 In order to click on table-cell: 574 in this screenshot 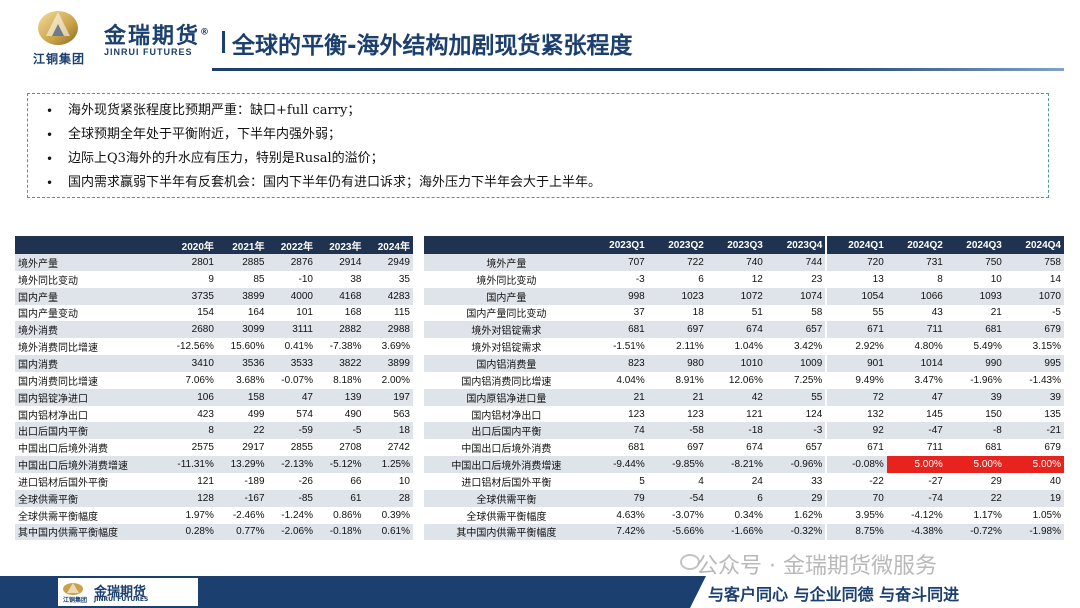, I will do `click(291, 414)`.